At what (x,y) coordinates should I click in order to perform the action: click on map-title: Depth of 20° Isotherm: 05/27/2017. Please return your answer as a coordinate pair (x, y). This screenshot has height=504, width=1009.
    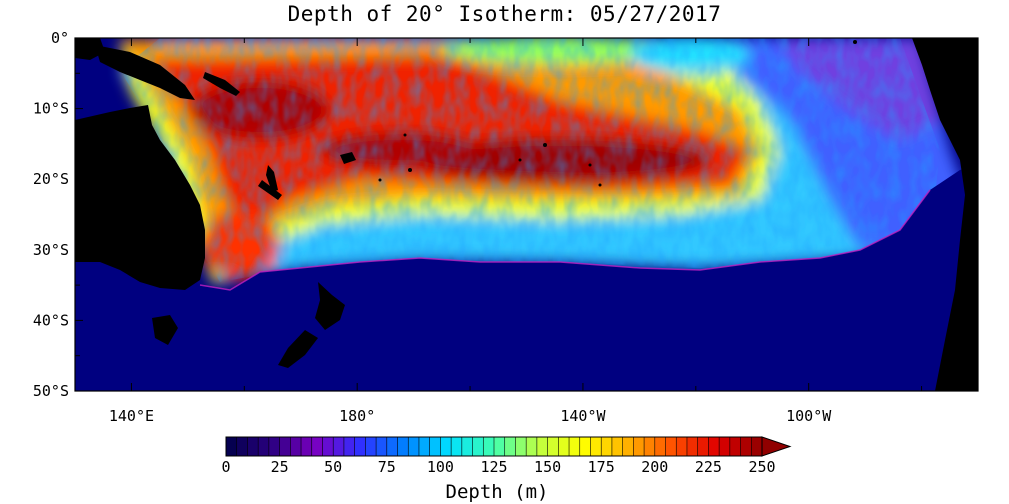
    Looking at the image, I should click on (504, 14).